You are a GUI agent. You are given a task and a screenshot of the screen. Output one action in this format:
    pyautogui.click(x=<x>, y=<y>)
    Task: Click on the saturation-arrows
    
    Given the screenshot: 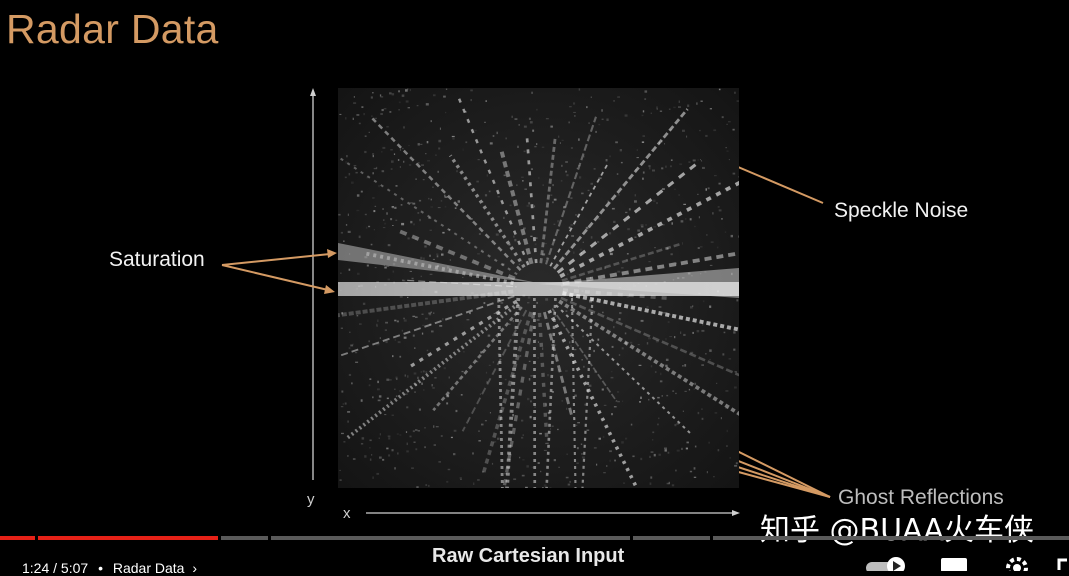 What is the action you would take?
    pyautogui.click(x=279, y=271)
    